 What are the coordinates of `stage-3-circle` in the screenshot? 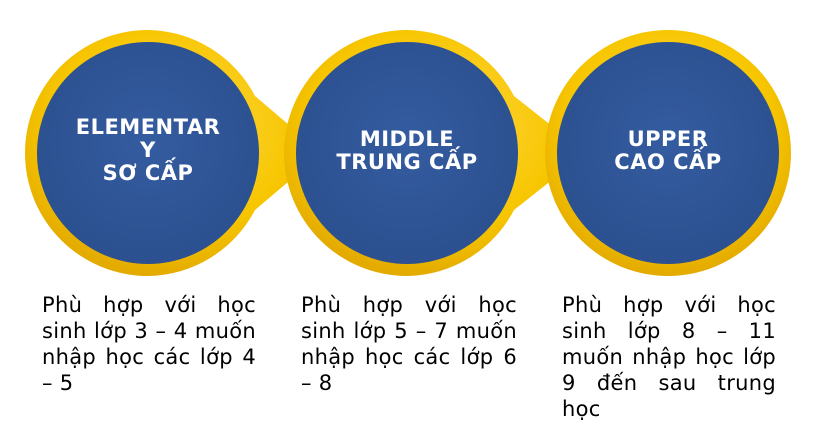 It's located at (668, 153).